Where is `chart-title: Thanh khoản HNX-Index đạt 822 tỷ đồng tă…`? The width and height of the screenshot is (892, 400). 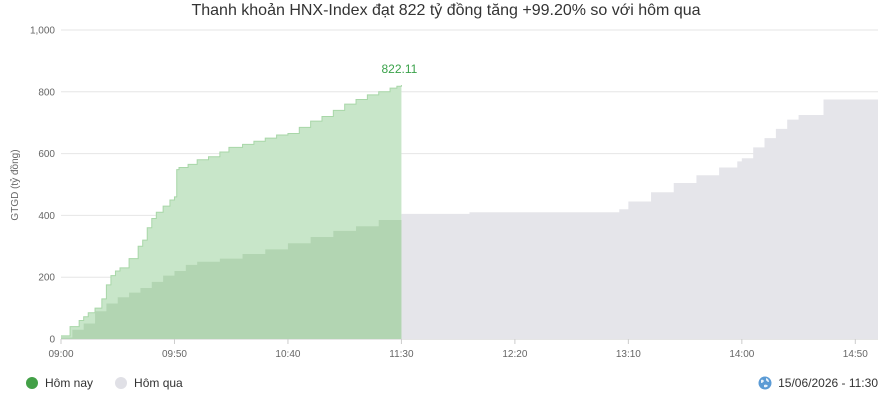 chart-title: Thanh khoản HNX-Index đạt 822 tỷ đồng tă… is located at coordinates (446, 10).